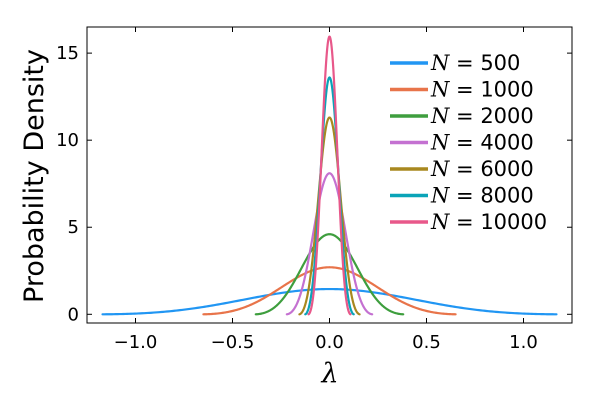 The height and width of the screenshot is (400, 600). What do you see at coordinates (482, 169) in the screenshot?
I see `legend-label-N-6000: N = 6000` at bounding box center [482, 169].